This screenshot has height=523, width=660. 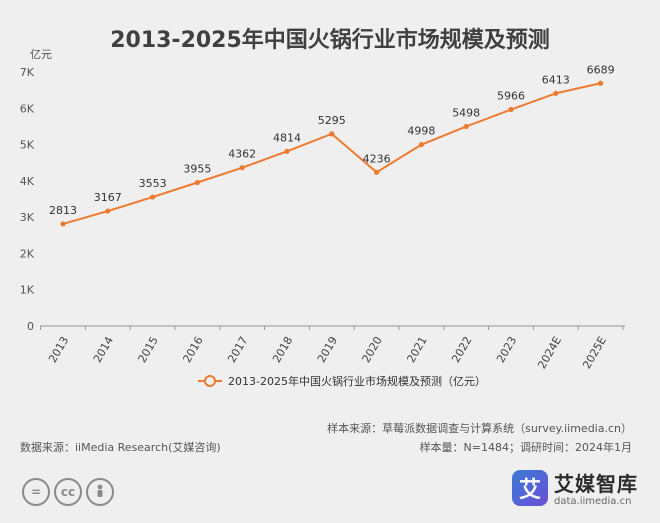 I want to click on cc-icon: cc, so click(x=68, y=492).